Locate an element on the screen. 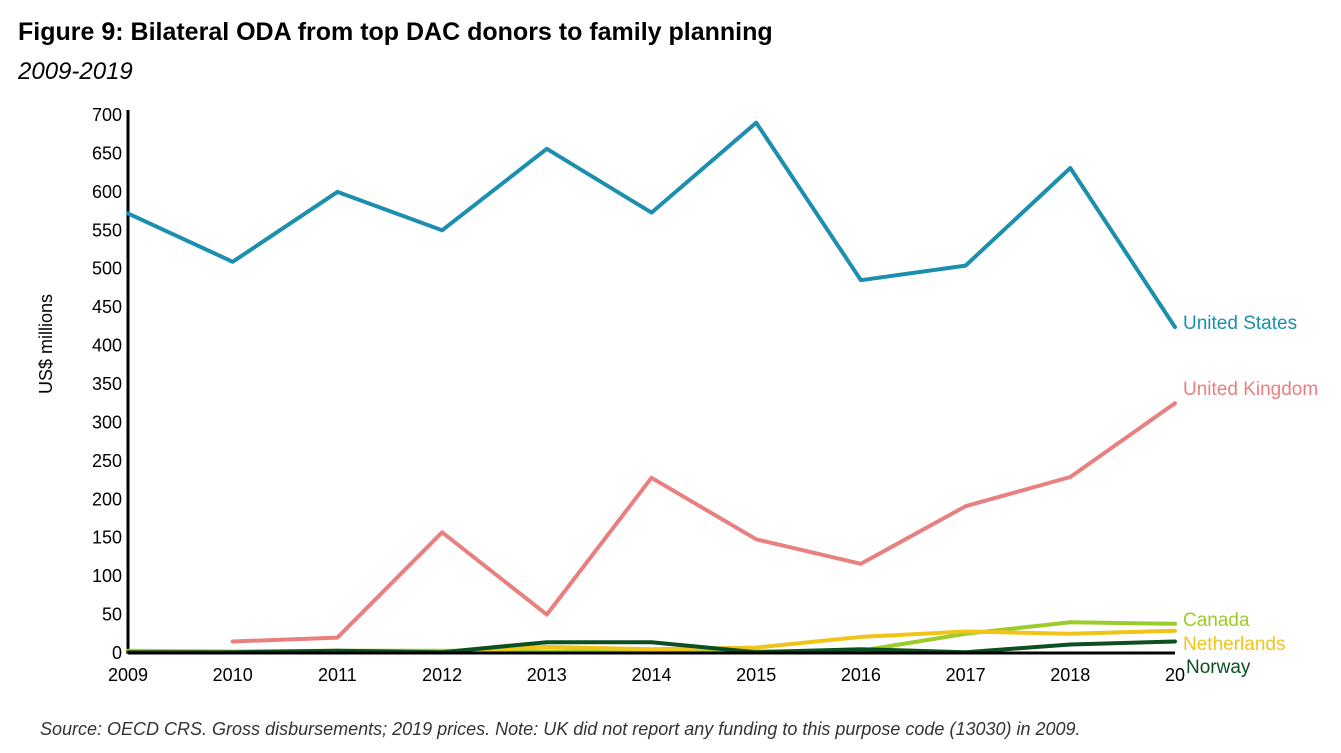 The height and width of the screenshot is (753, 1341). x-tick-label: 2014 is located at coordinates (651, 675).